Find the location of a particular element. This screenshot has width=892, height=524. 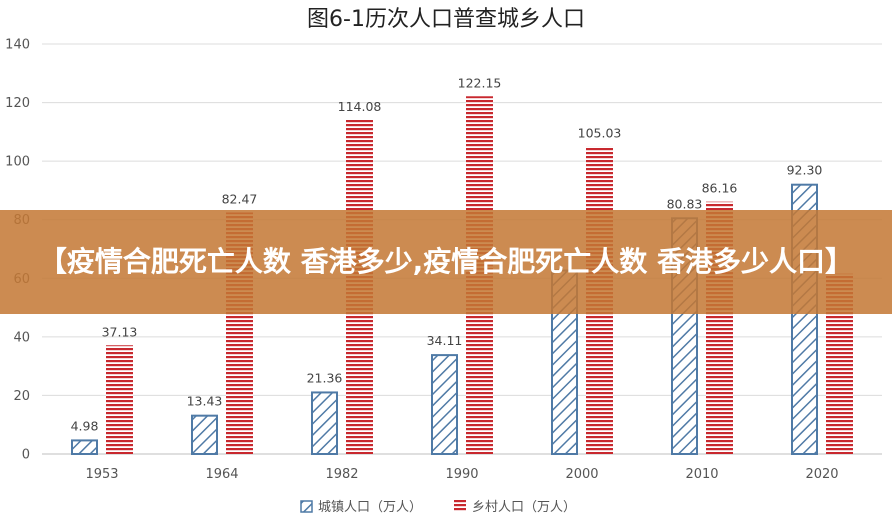

legend-swatch-rural is located at coordinates (460, 506).